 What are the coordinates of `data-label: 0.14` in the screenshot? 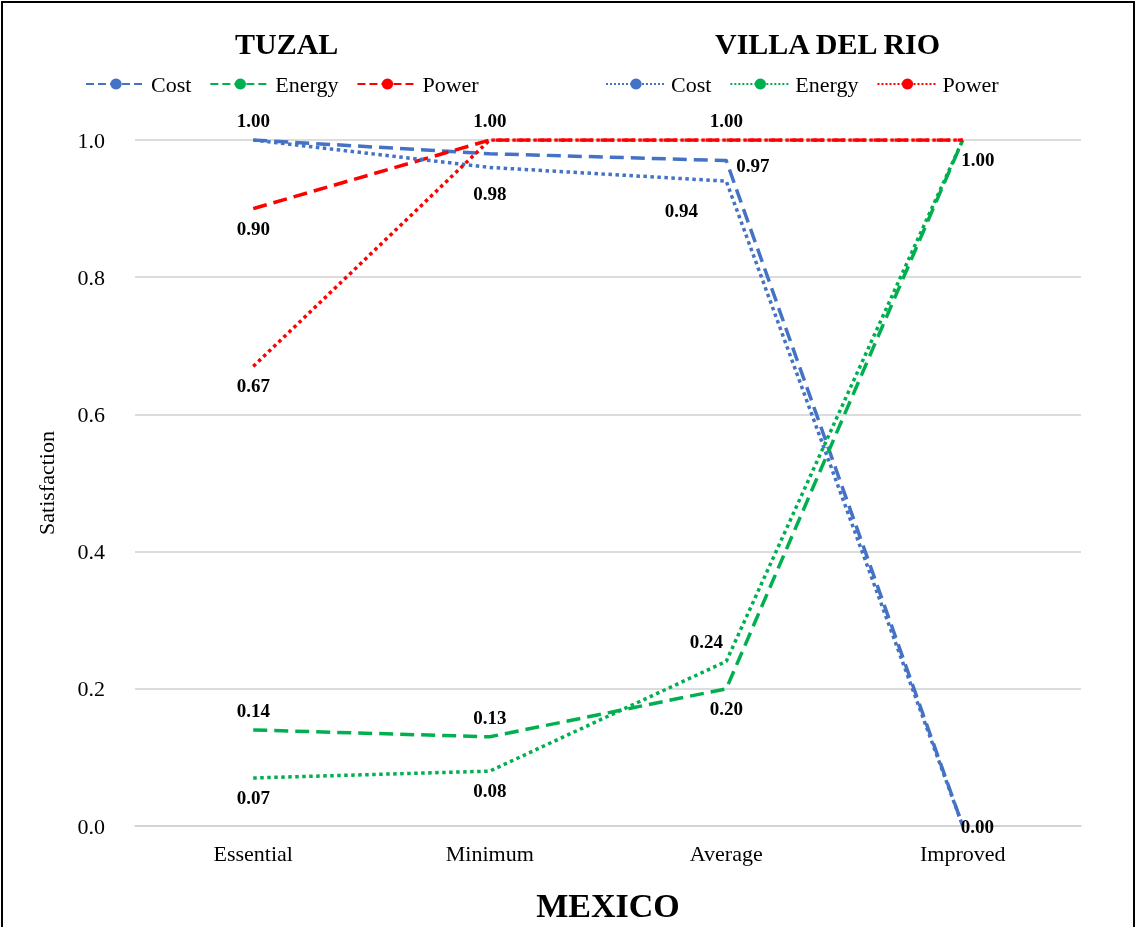 It's located at (253, 710).